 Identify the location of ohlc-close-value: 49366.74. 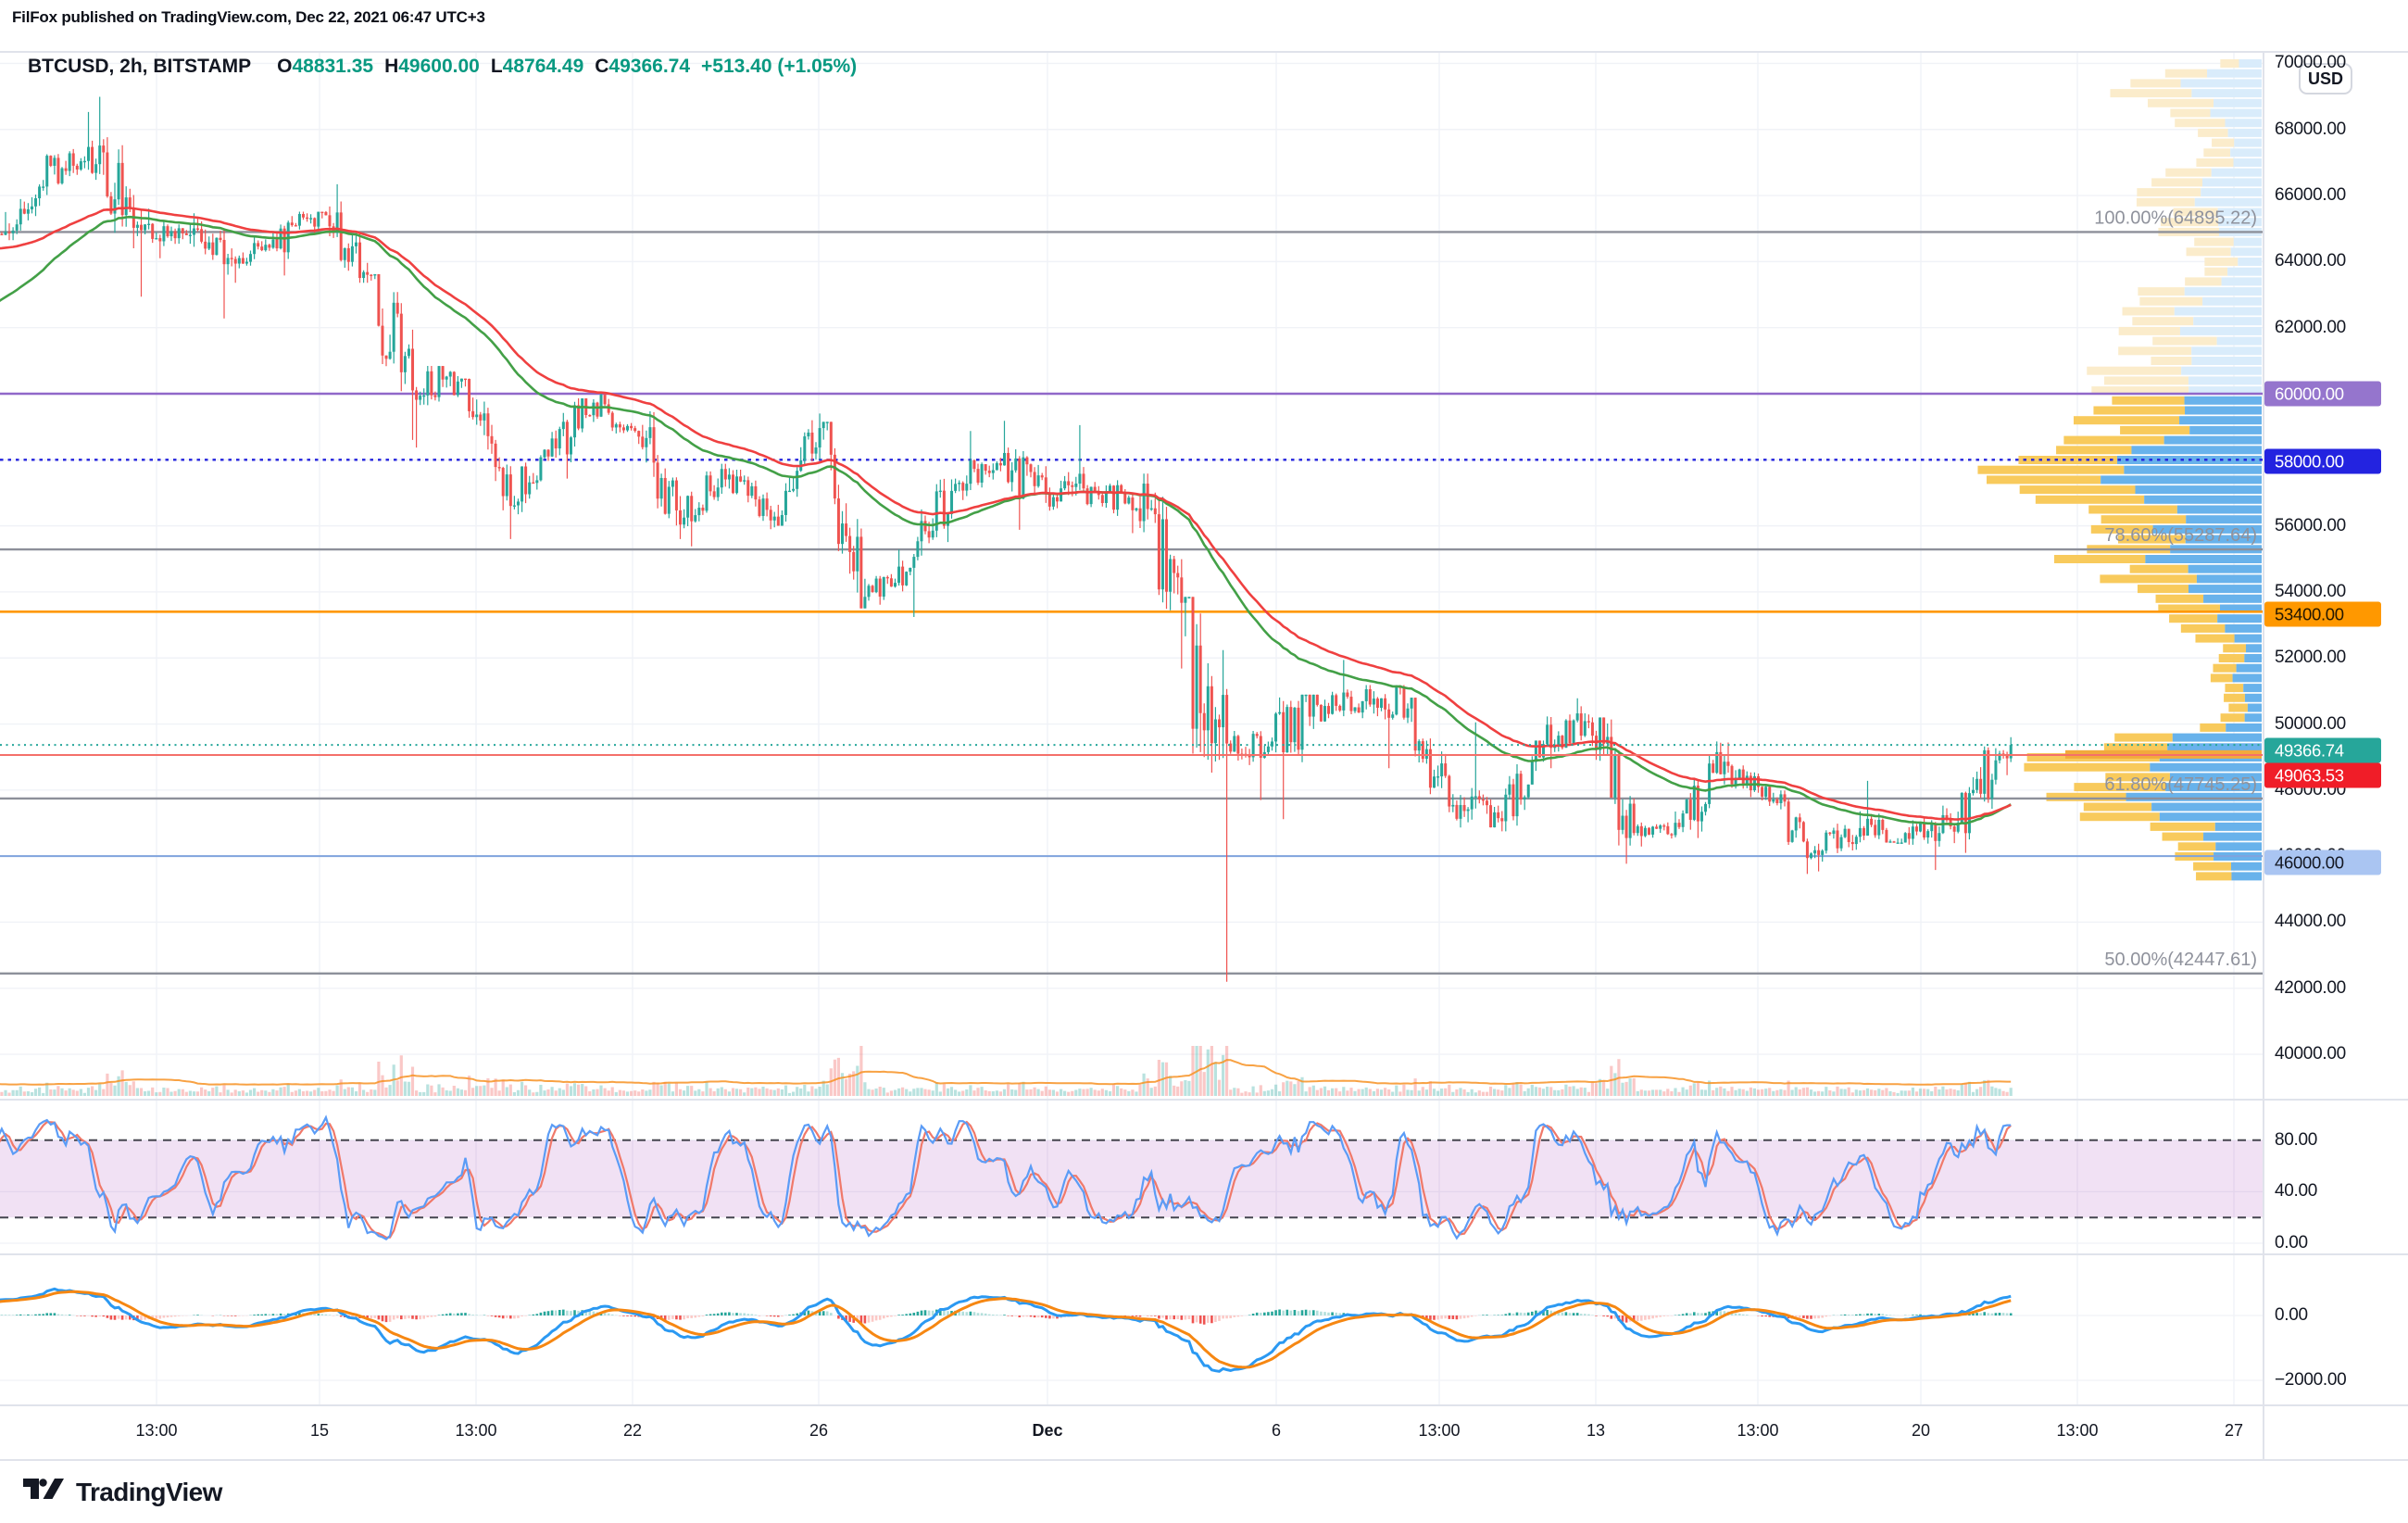
(649, 66).